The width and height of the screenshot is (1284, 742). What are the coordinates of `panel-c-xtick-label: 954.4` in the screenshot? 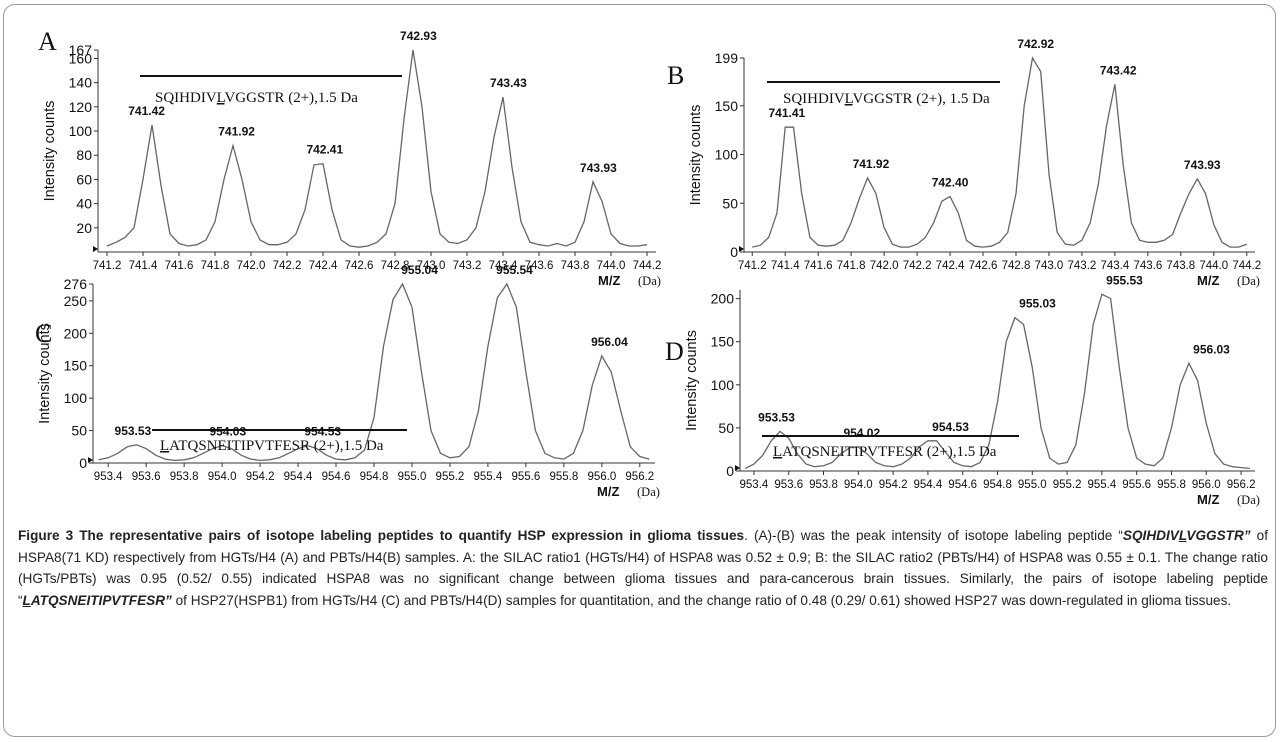 It's located at (298, 477).